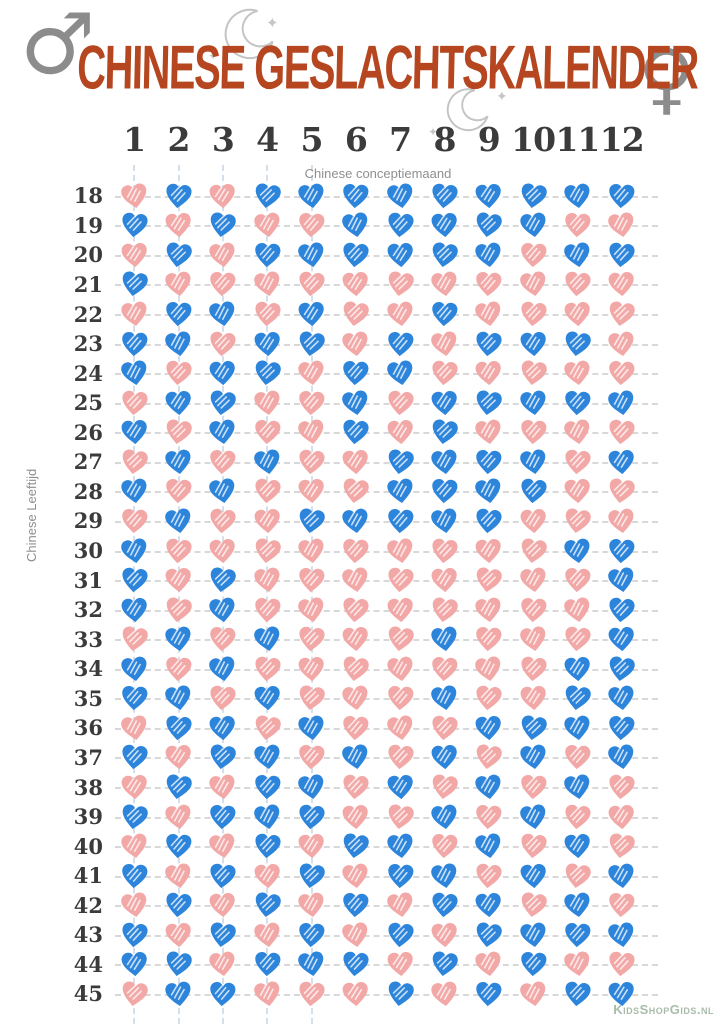  I want to click on grid-row-age-21: 21, so click(356, 285).